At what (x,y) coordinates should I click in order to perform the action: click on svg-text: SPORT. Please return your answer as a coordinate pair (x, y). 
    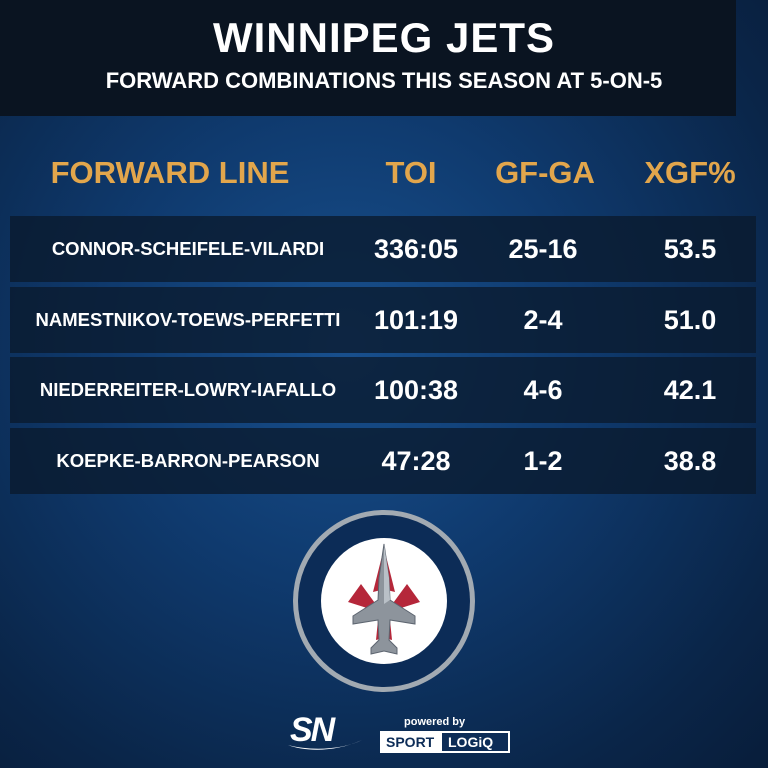
    Looking at the image, I should click on (410, 742).